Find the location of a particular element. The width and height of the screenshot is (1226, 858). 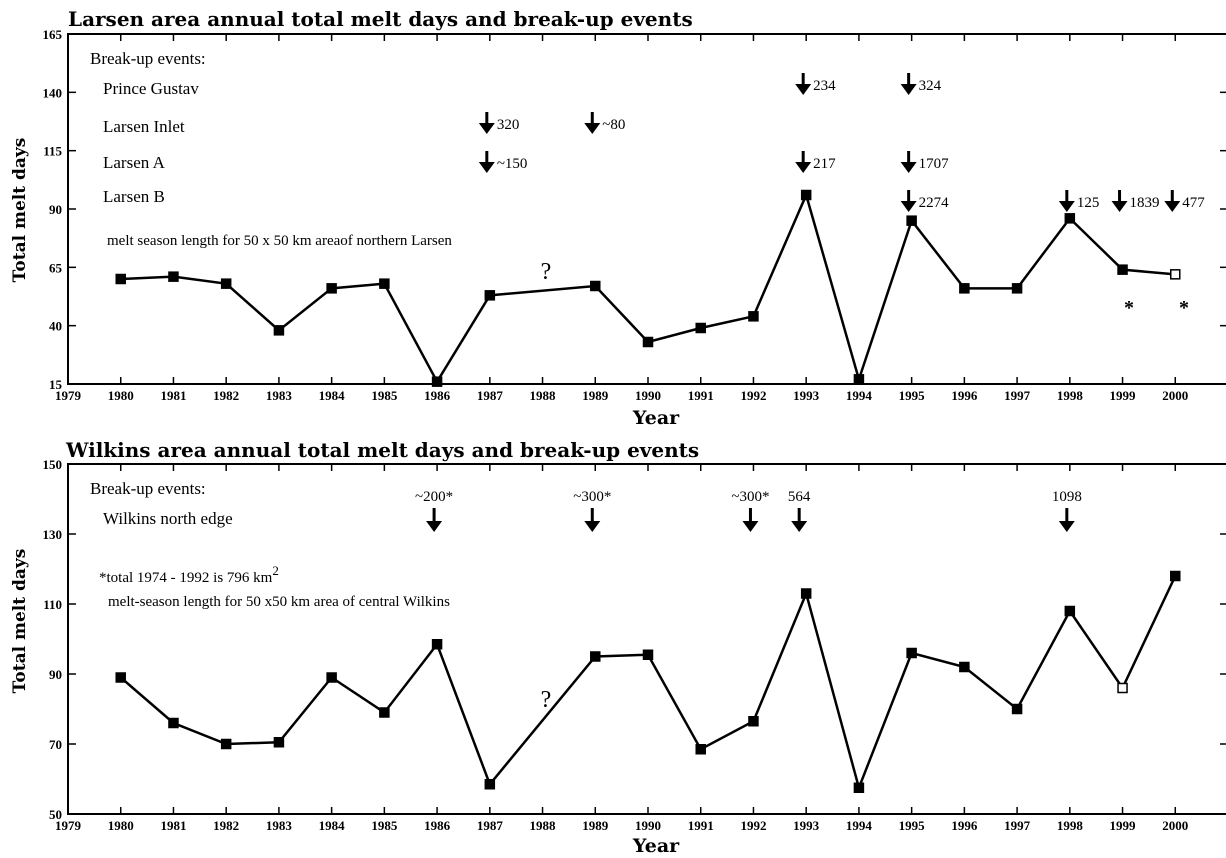

wilkins-breakup-value: 564 is located at coordinates (799, 497).